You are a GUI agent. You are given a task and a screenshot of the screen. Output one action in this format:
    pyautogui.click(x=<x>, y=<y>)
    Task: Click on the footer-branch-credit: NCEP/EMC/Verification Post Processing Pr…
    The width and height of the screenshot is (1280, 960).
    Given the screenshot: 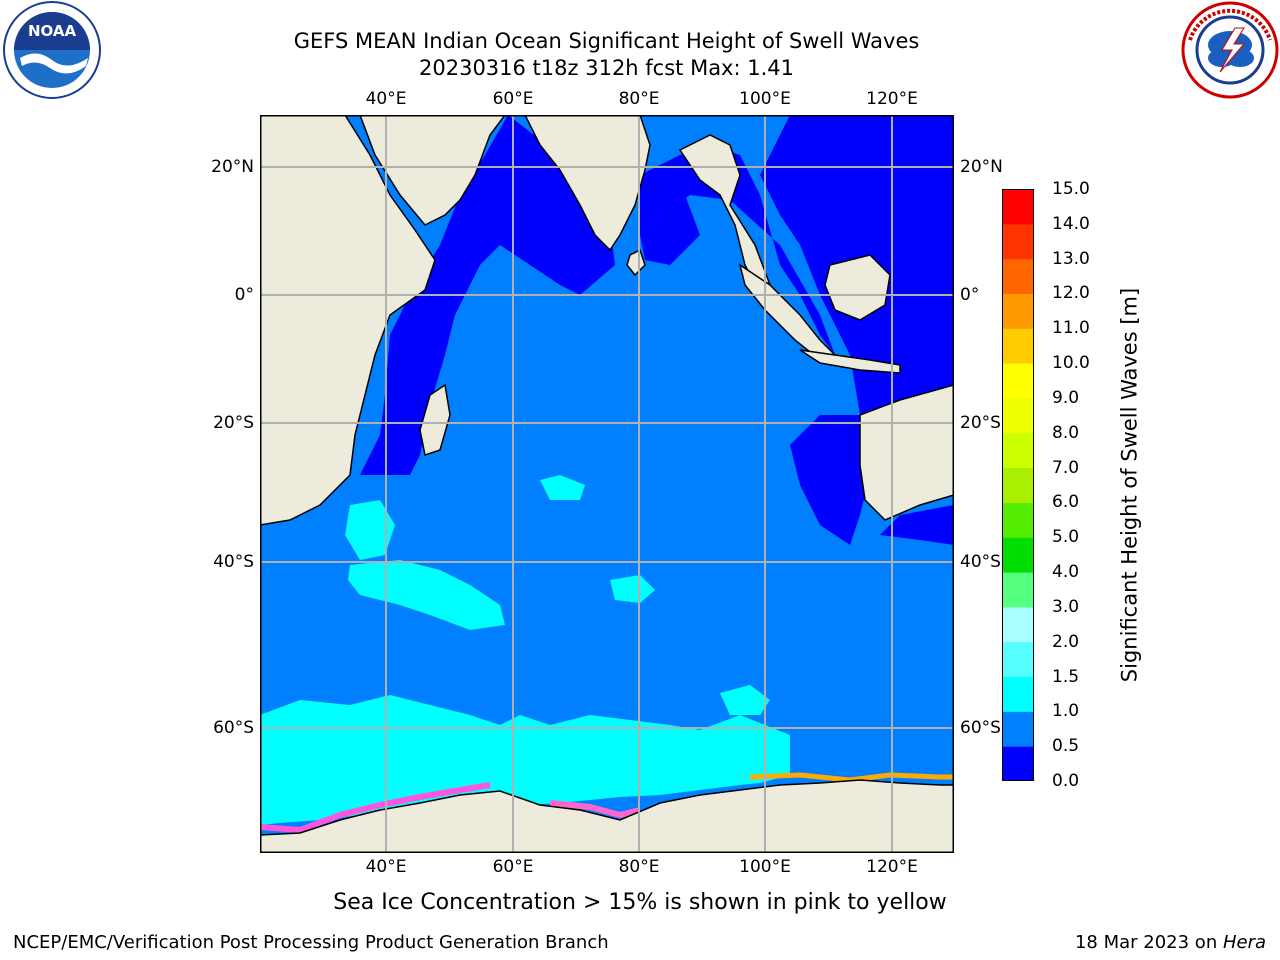 What is the action you would take?
    pyautogui.click(x=311, y=942)
    